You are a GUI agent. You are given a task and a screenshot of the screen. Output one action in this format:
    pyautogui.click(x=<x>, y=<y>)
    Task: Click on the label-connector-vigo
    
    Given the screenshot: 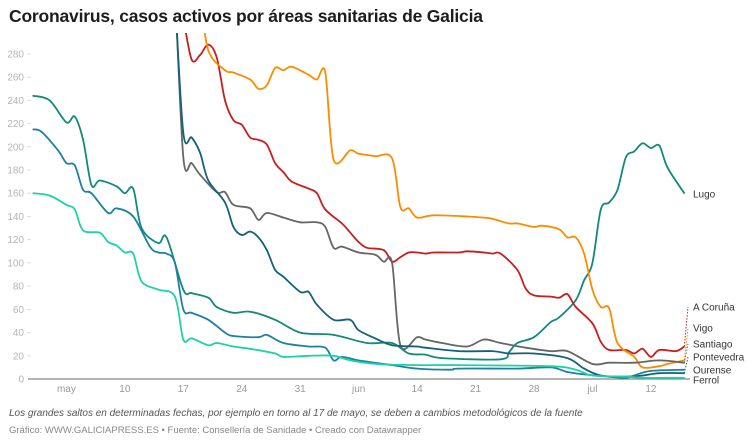 What is the action you would take?
    pyautogui.click(x=686, y=344)
    